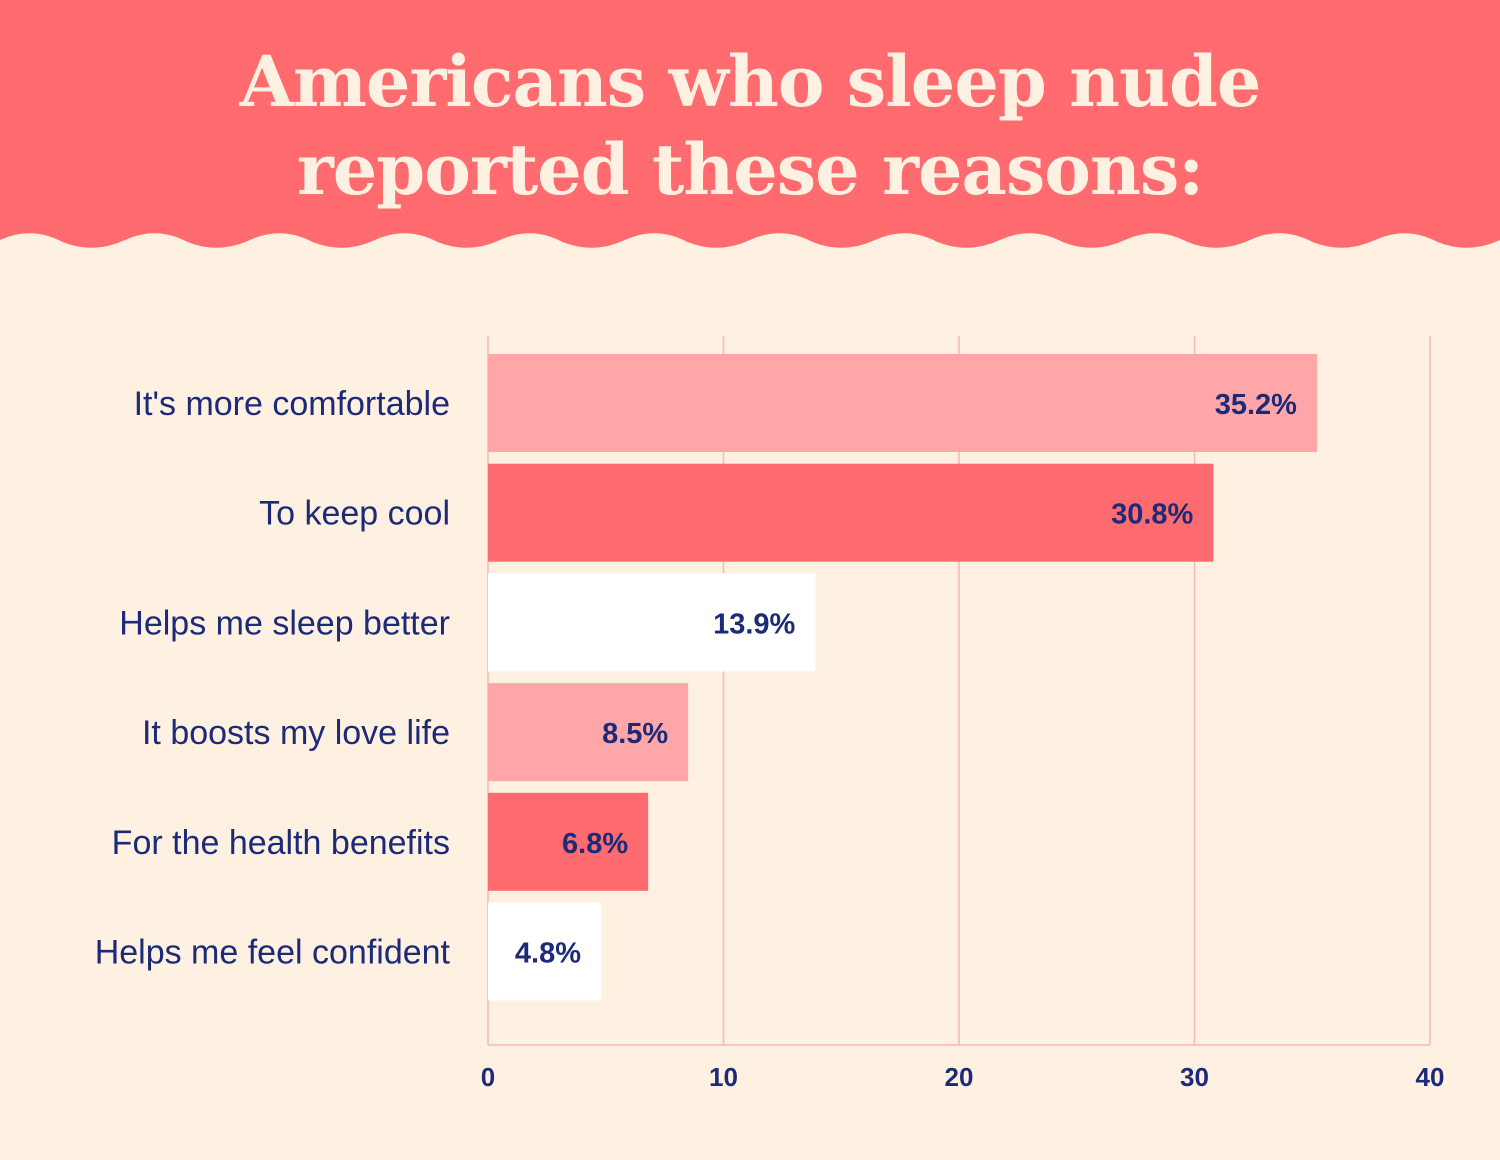 The image size is (1500, 1160). I want to click on data-label: 6.8%, so click(595, 844).